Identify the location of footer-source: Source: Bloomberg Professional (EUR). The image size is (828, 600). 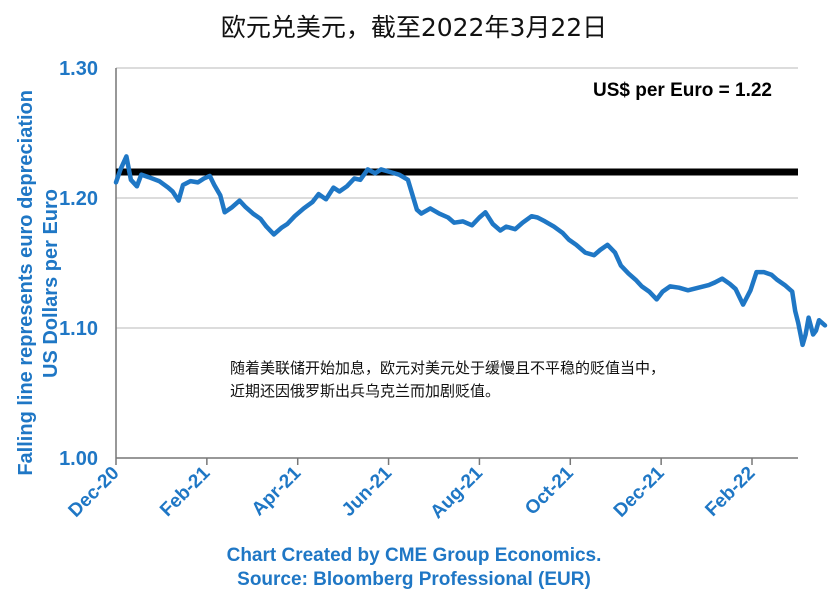
(414, 579).